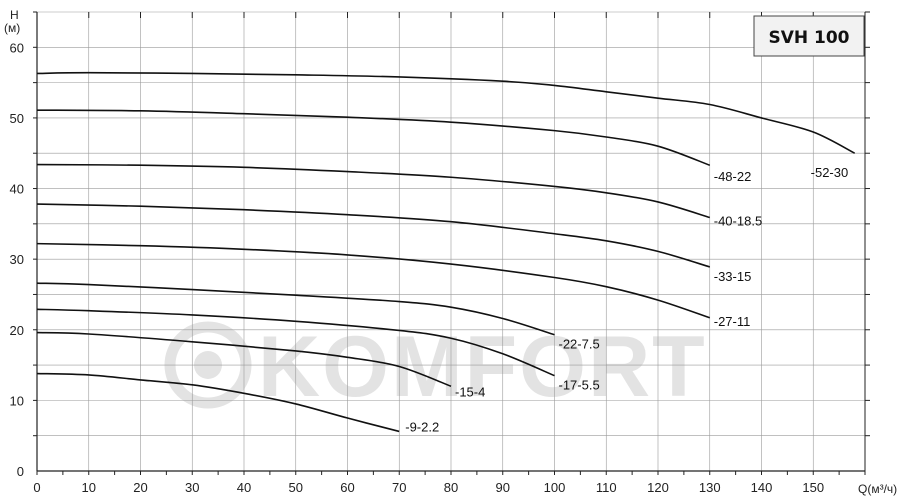 The image size is (900, 499). Describe the element at coordinates (12, 28) in the screenshot. I see `y-axis-unit: (м)` at that location.